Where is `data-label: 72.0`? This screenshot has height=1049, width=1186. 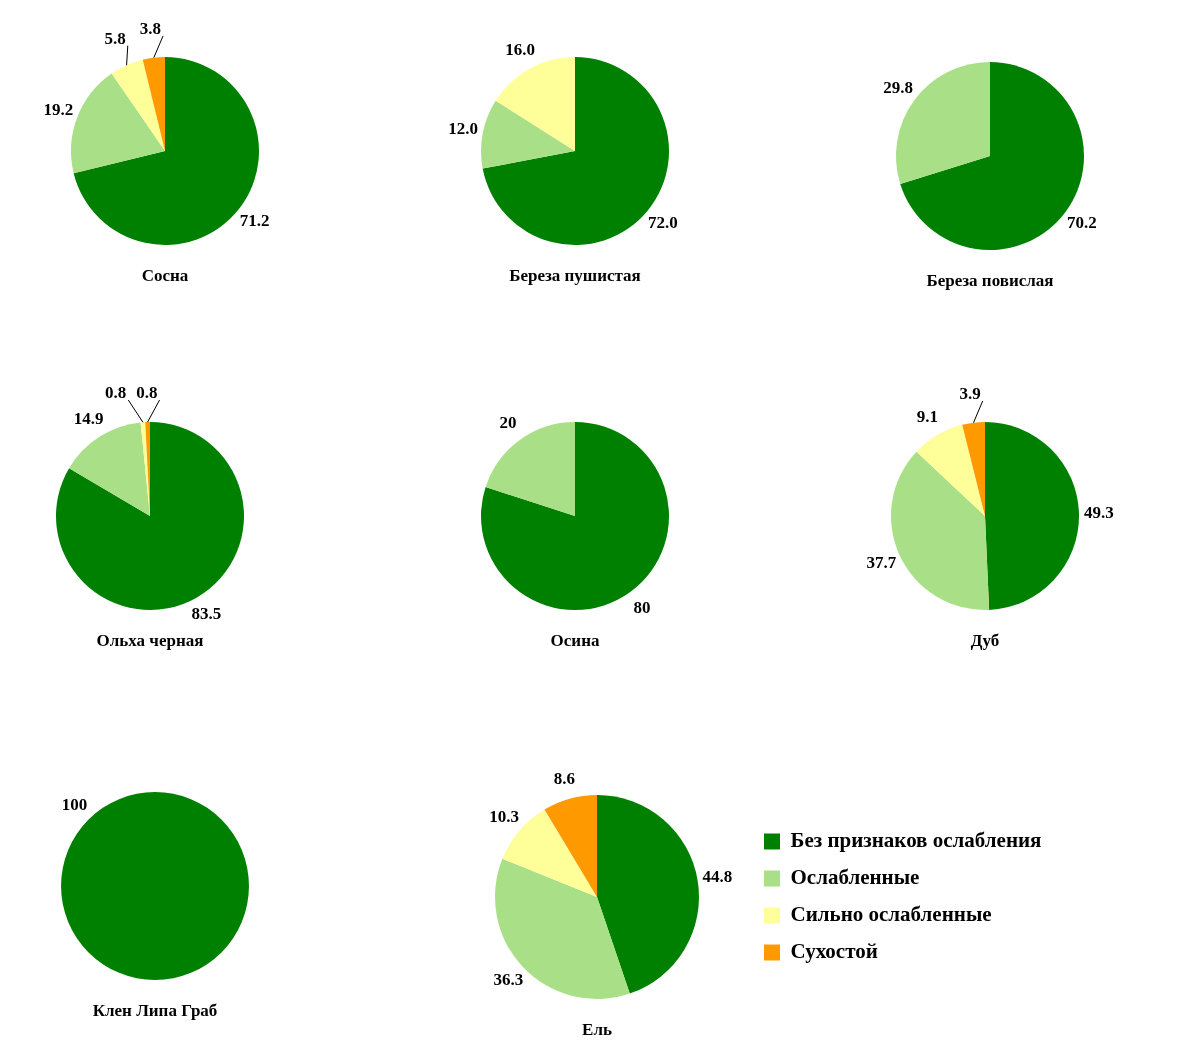
data-label: 72.0 is located at coordinates (662, 223).